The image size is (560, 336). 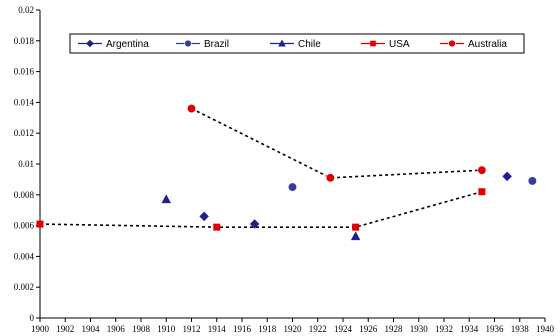 I want to click on x-tick-label: 1910, so click(x=166, y=329).